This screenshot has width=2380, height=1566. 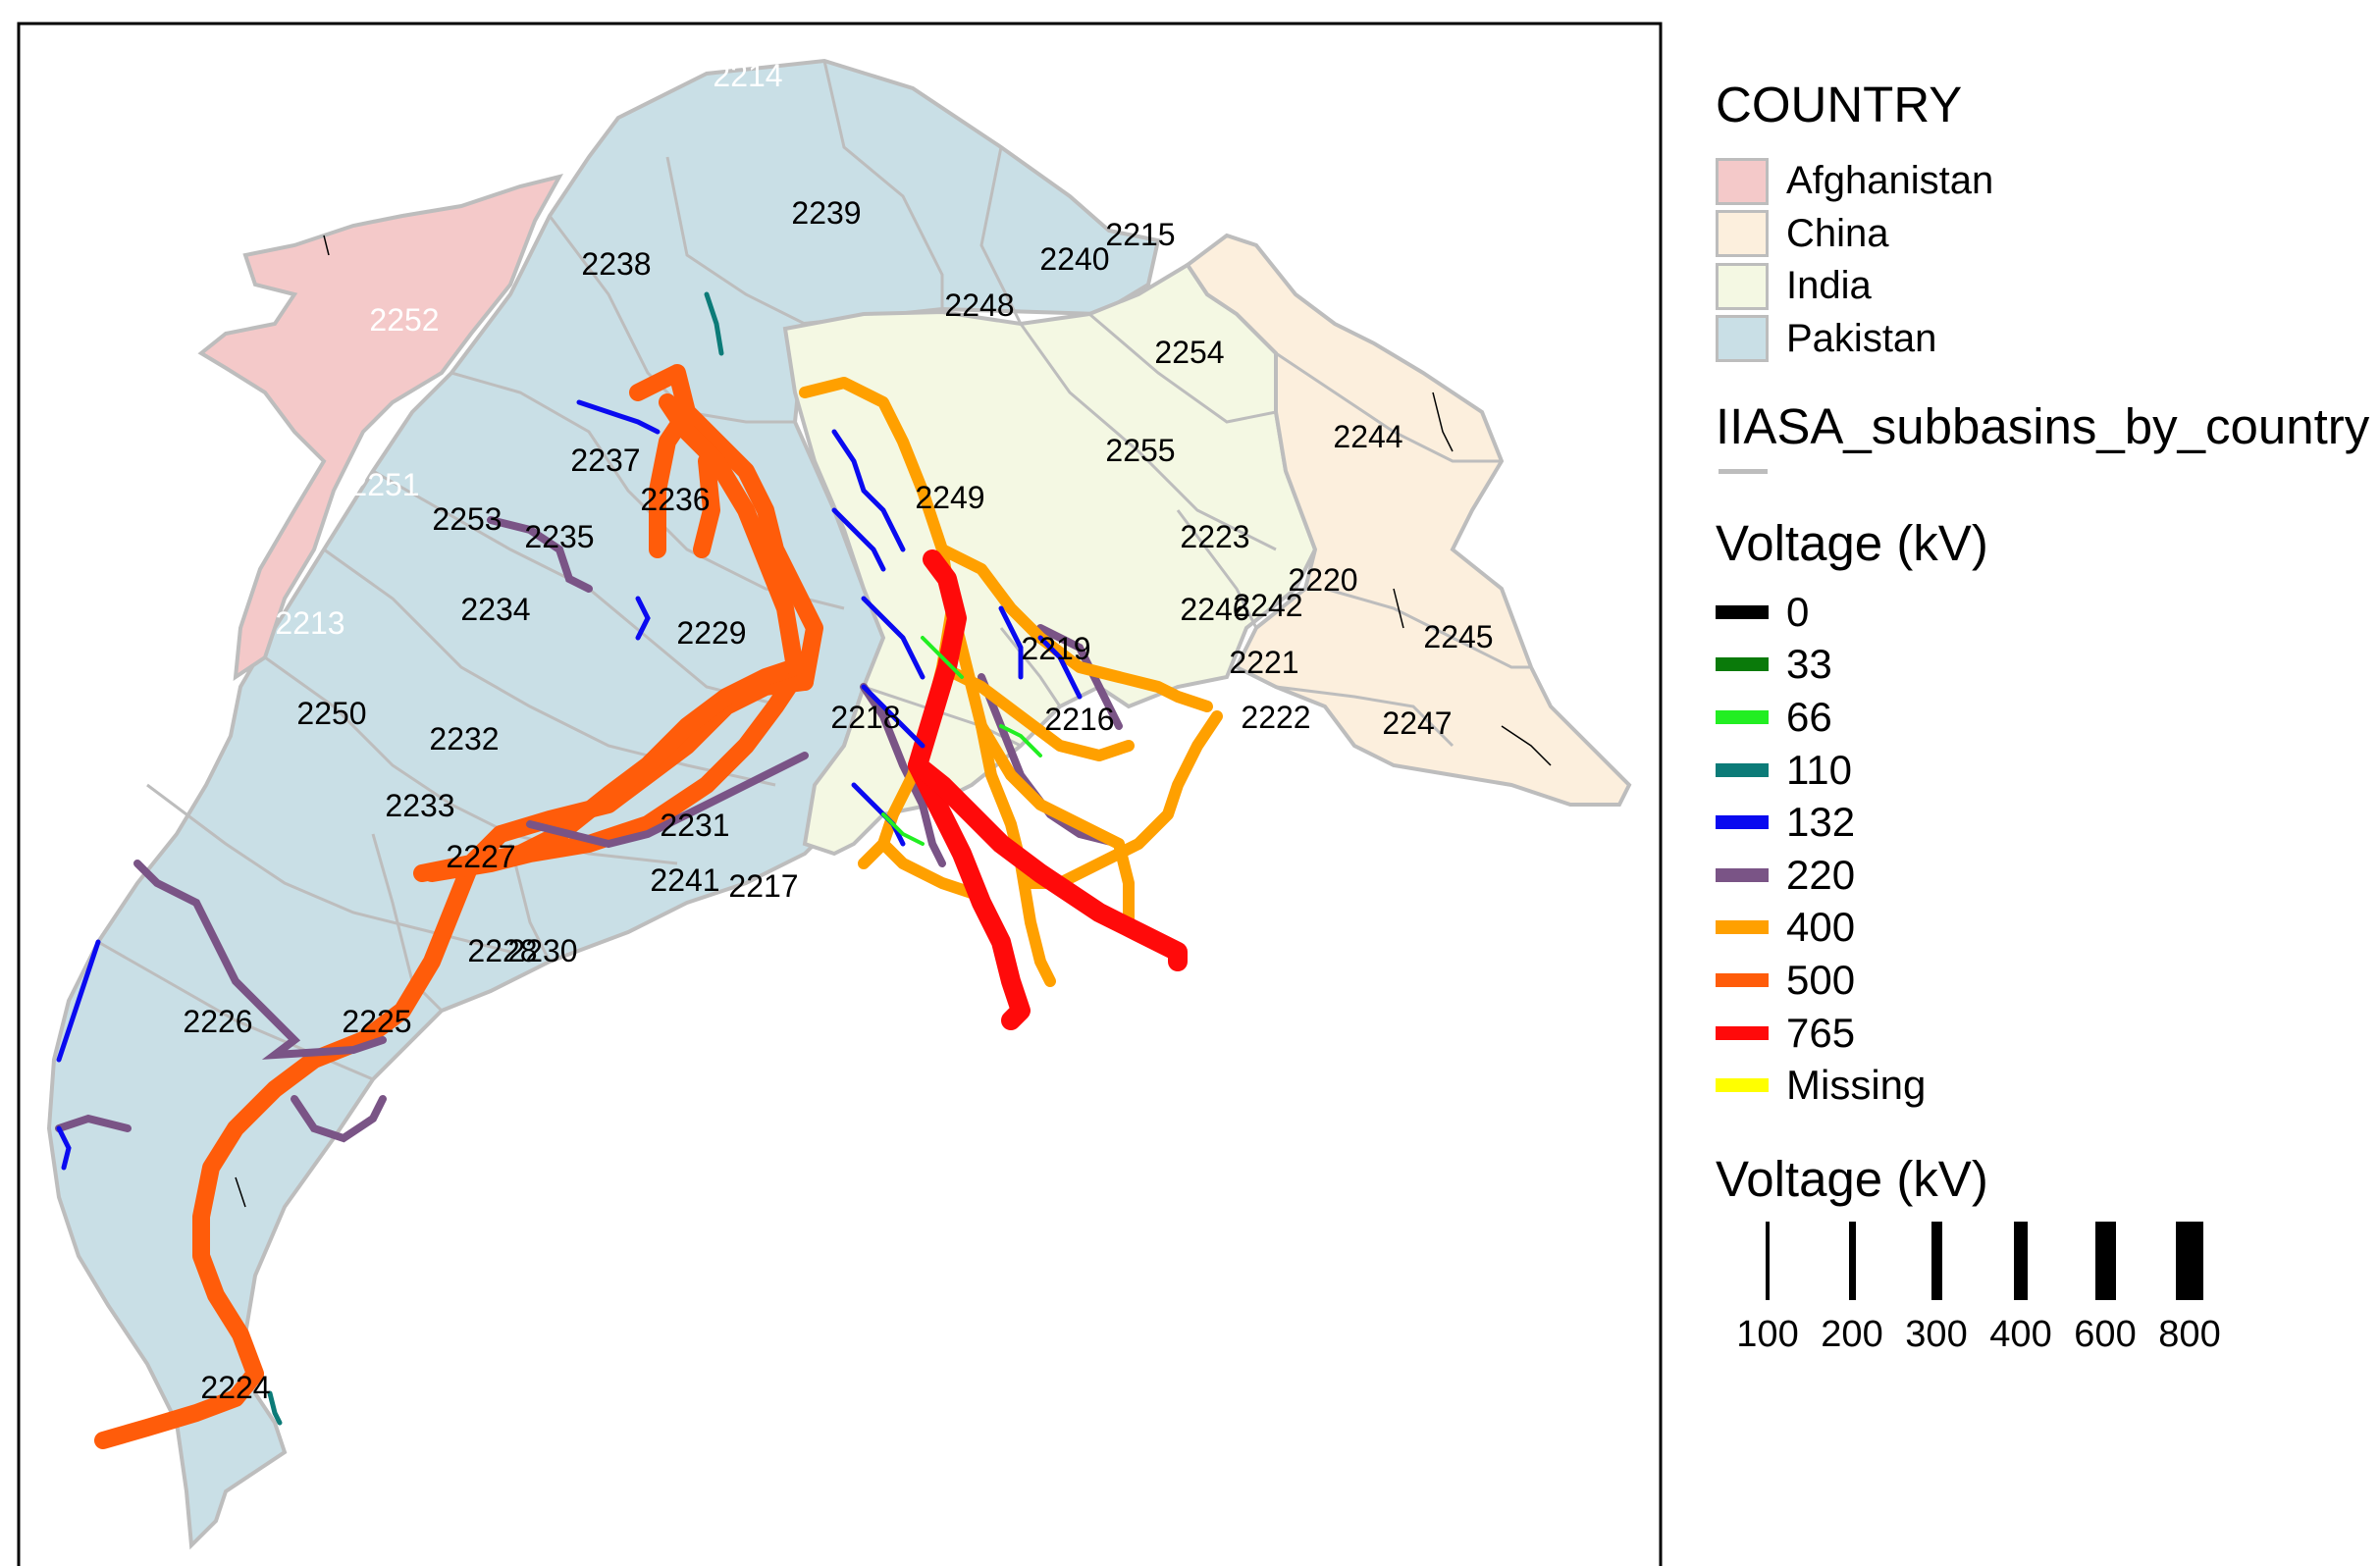 What do you see at coordinates (1322, 580) in the screenshot?
I see `subbasin-label-2220: 2220` at bounding box center [1322, 580].